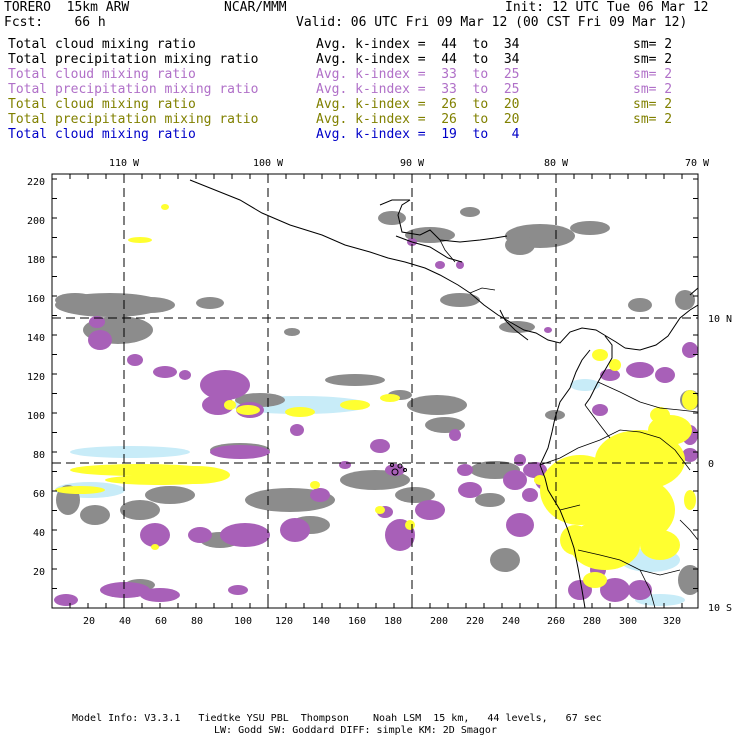  I want to click on y-tick-220: 220, so click(36, 182).